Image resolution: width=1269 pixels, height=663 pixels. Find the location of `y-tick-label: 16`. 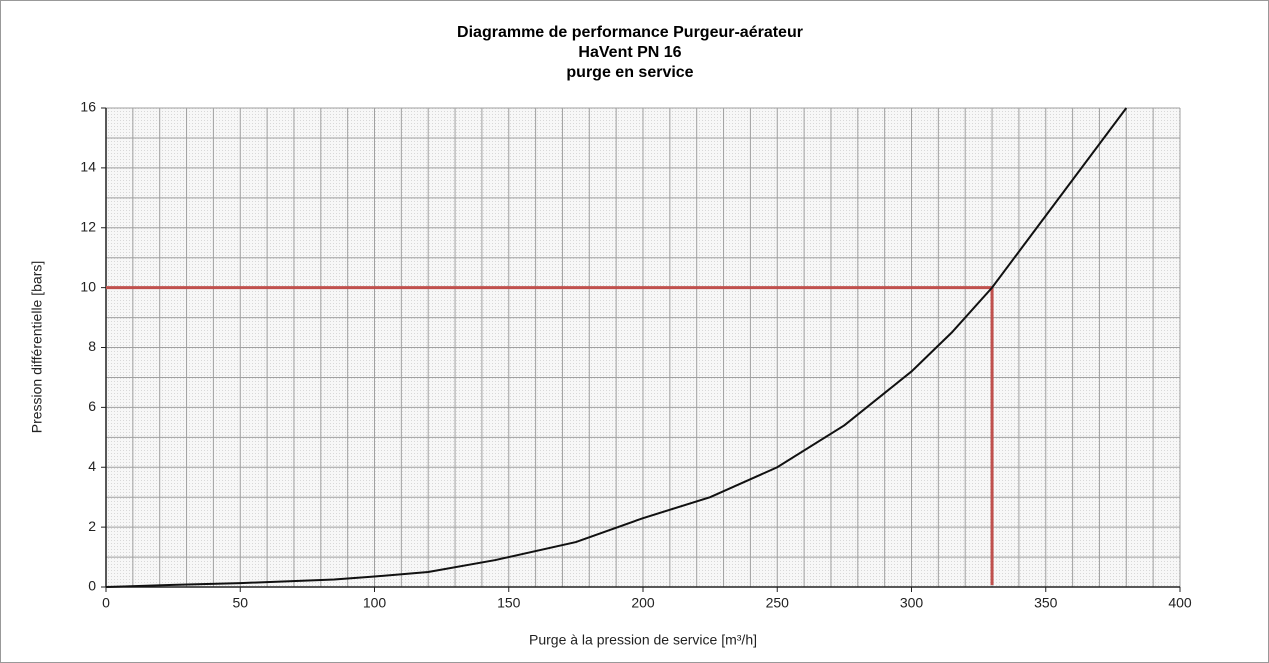

y-tick-label: 16 is located at coordinates (88, 107).